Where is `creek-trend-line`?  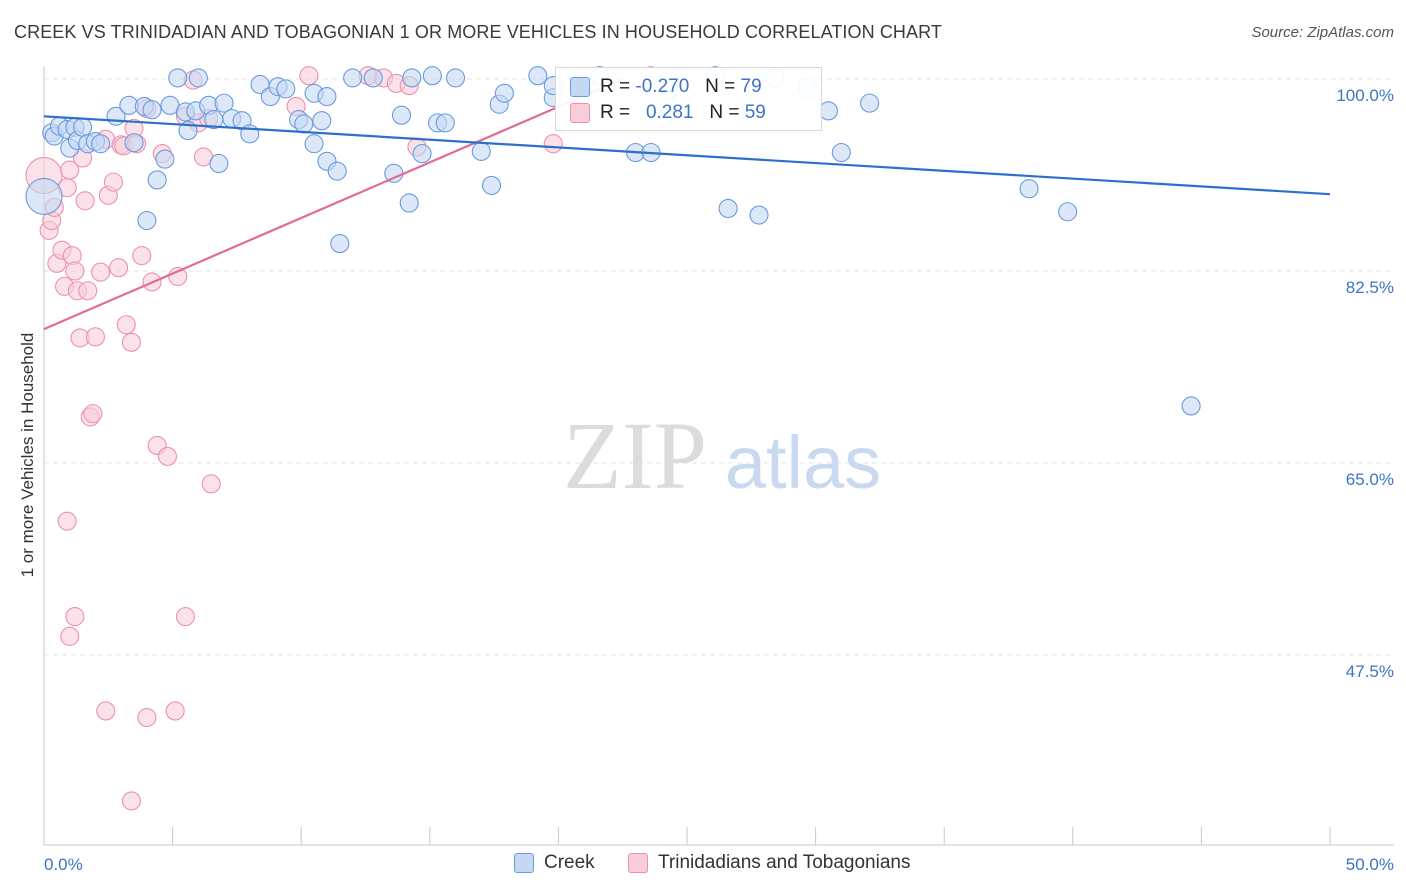
creek-trend-line is located at coordinates (687, 155).